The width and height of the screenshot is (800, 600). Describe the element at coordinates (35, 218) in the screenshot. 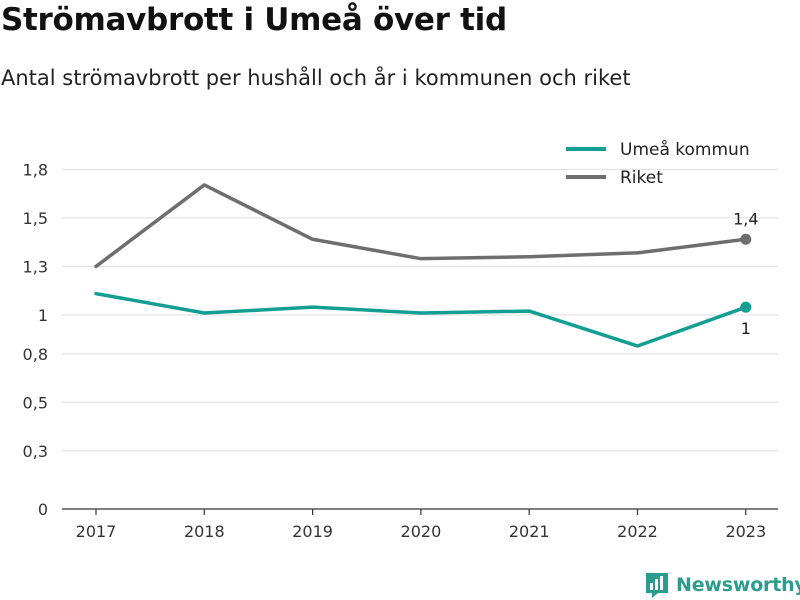

I see `y-tick-label: 1,5` at that location.